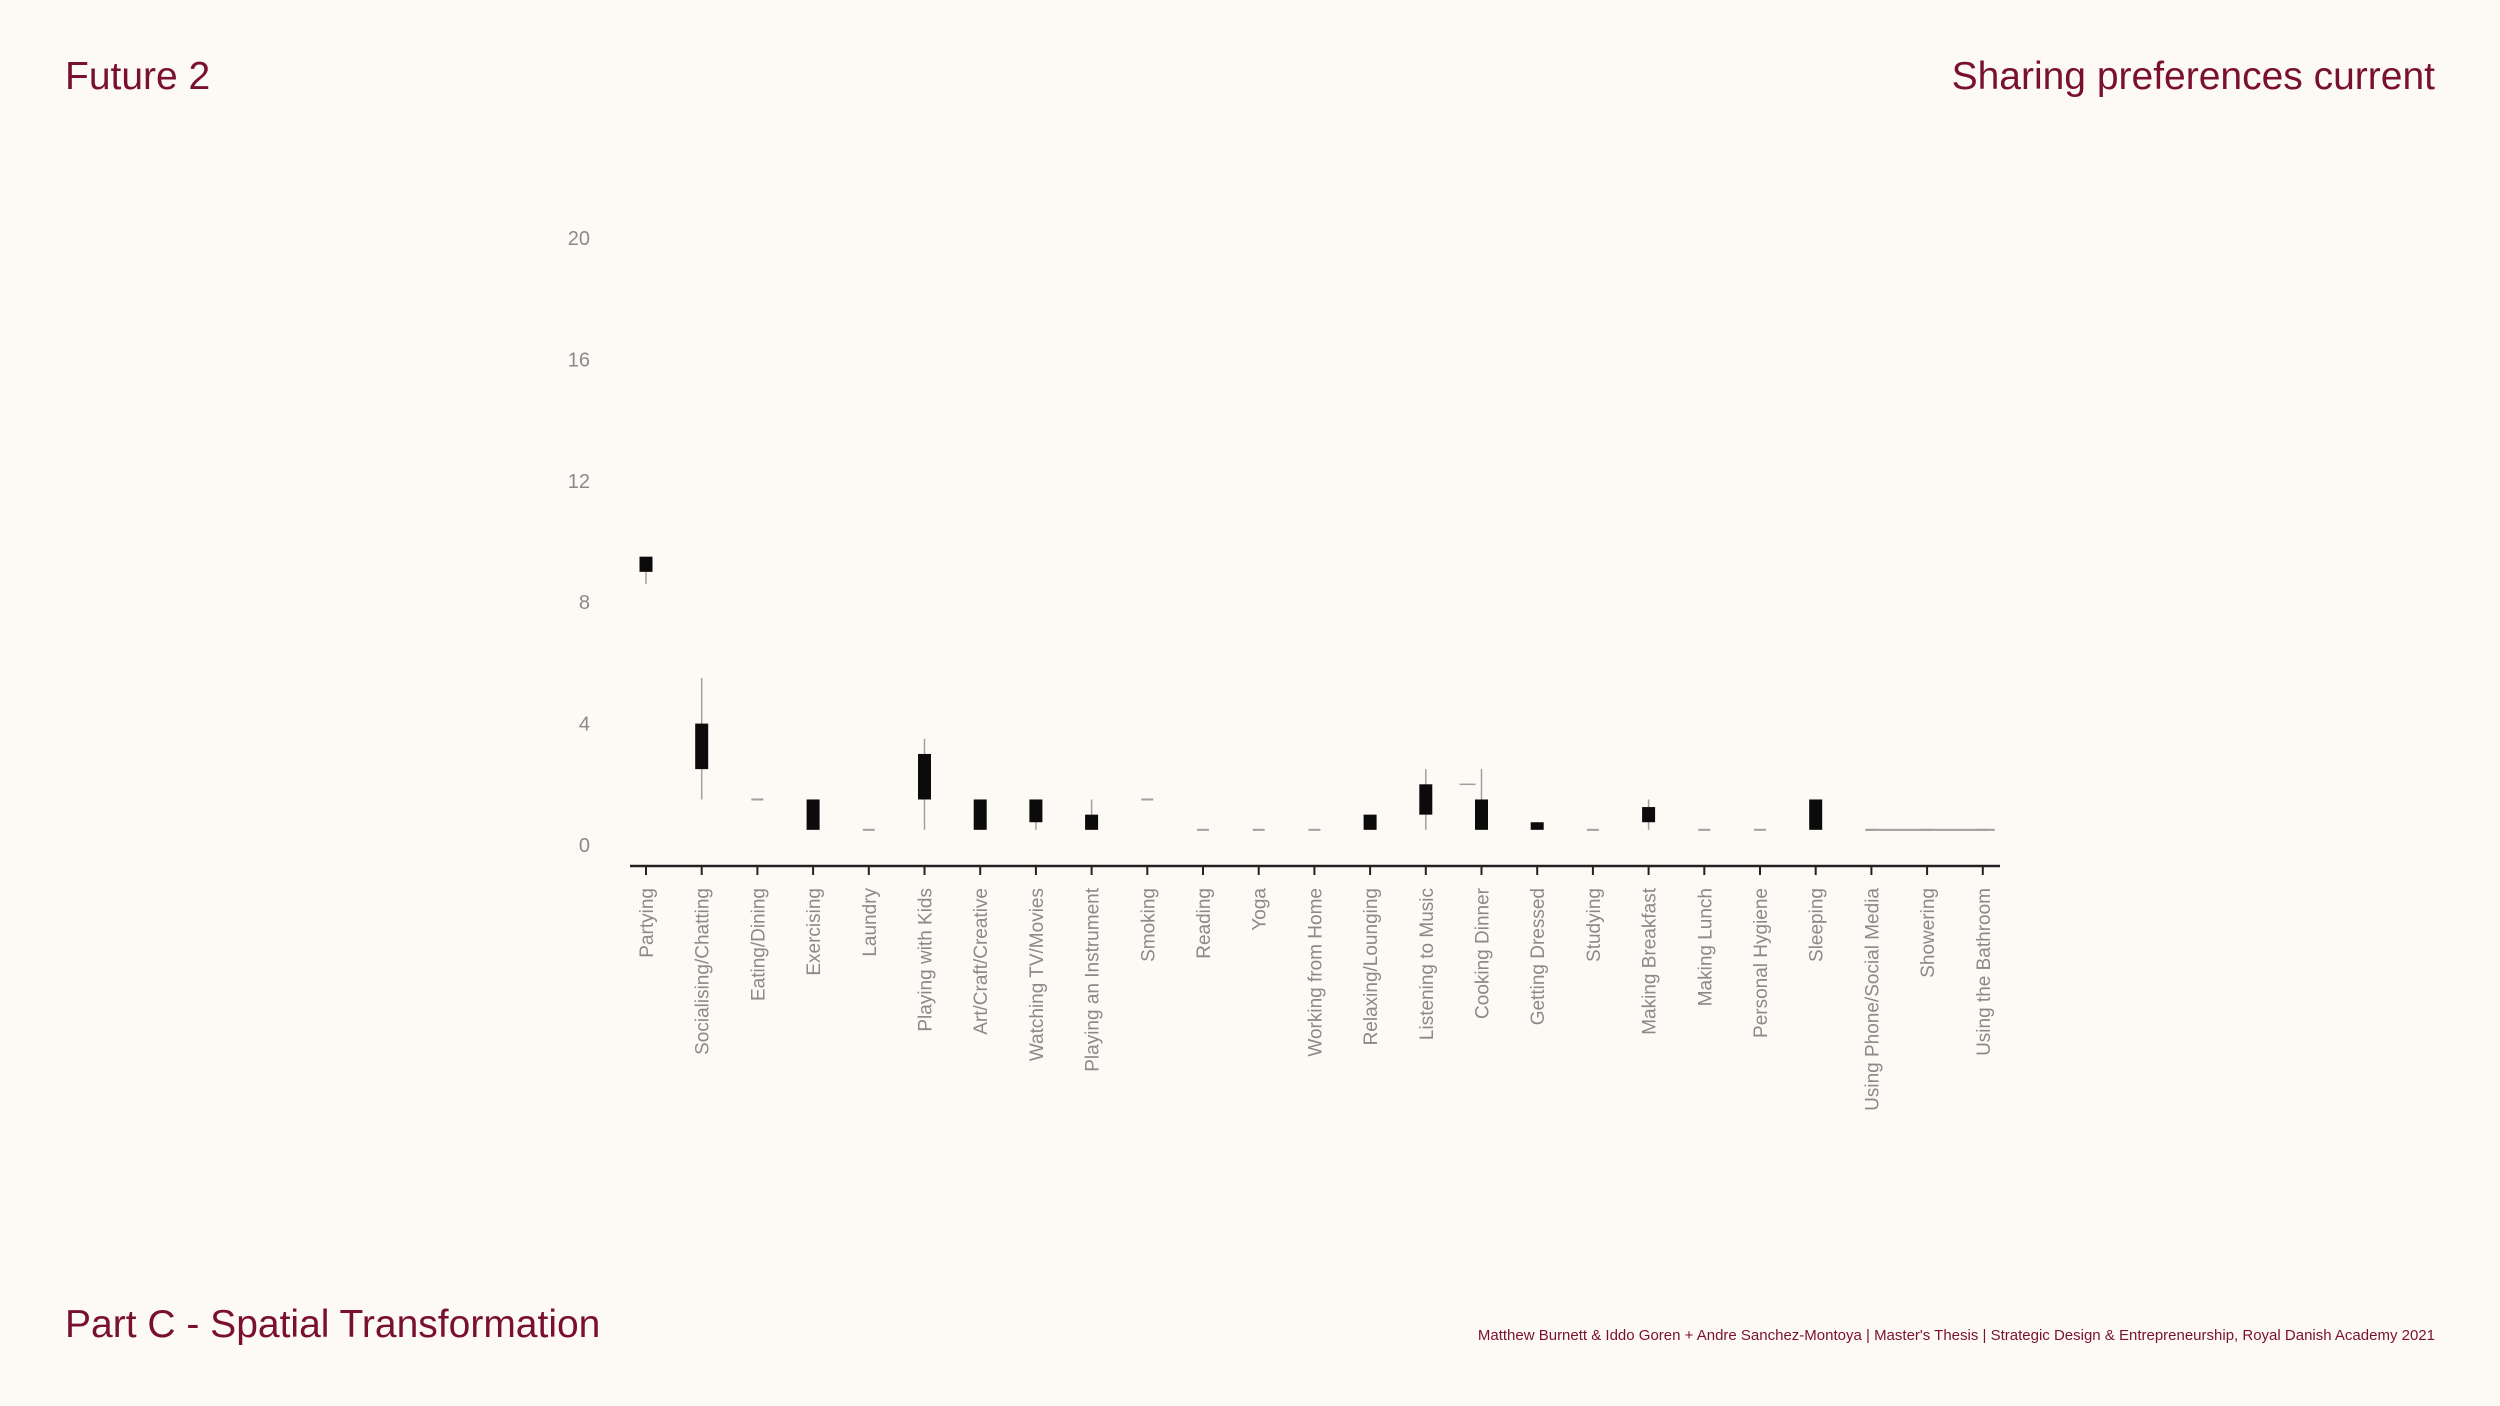 The image size is (2500, 1406). What do you see at coordinates (758, 944) in the screenshot?
I see `x-tick-label-eating-dining: Eating/Dining` at bounding box center [758, 944].